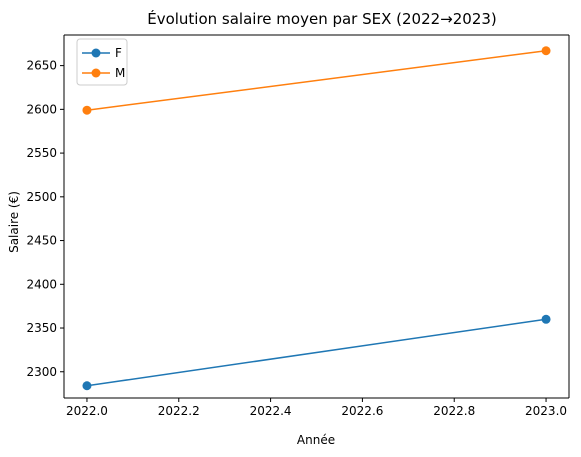 The image size is (581, 457). I want to click on y-axis-ticks: 2300 2350 2400 2450 2500 2550 2600 2650, so click(45, 219).